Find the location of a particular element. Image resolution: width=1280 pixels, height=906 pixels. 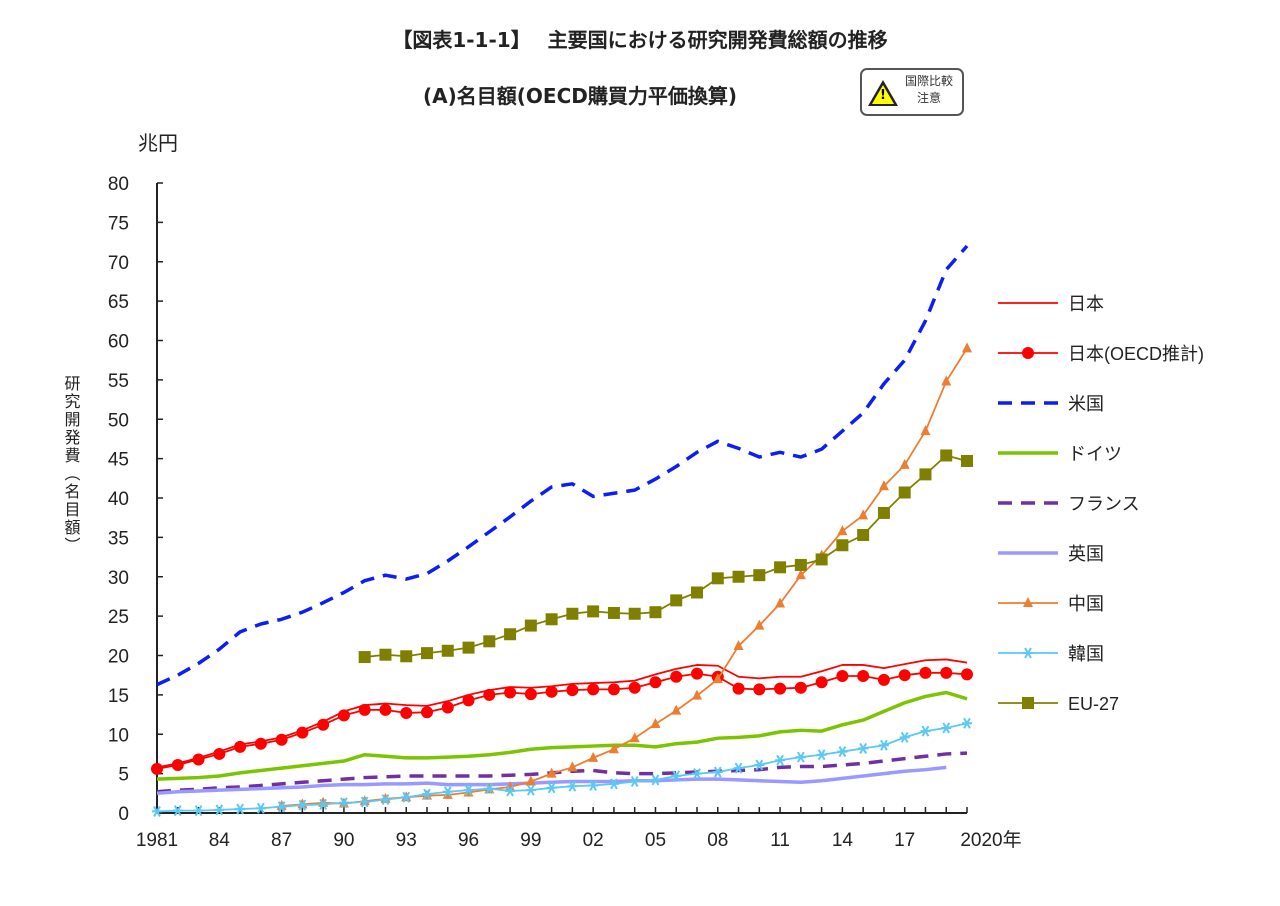

y-tick-label: 0 is located at coordinates (123, 814).